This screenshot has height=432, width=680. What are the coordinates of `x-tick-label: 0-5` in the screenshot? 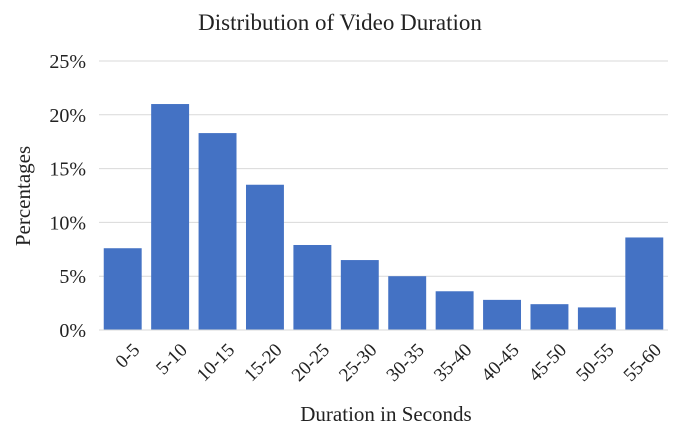 It's located at (128, 356).